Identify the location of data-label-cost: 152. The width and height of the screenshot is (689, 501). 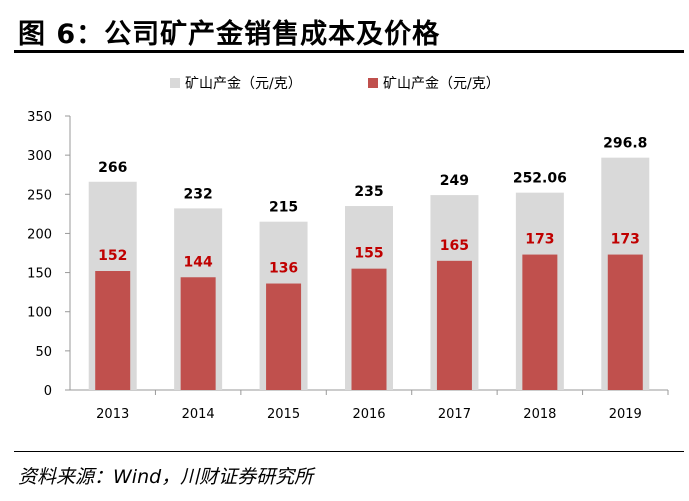
(112, 256).